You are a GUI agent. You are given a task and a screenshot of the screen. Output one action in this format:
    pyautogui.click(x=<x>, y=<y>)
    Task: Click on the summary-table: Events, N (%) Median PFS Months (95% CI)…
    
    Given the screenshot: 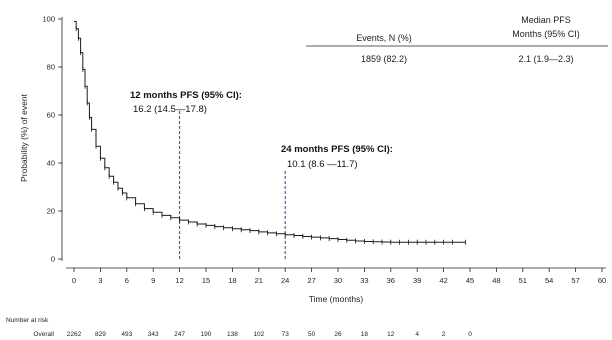 What is the action you would take?
    pyautogui.click(x=457, y=39)
    